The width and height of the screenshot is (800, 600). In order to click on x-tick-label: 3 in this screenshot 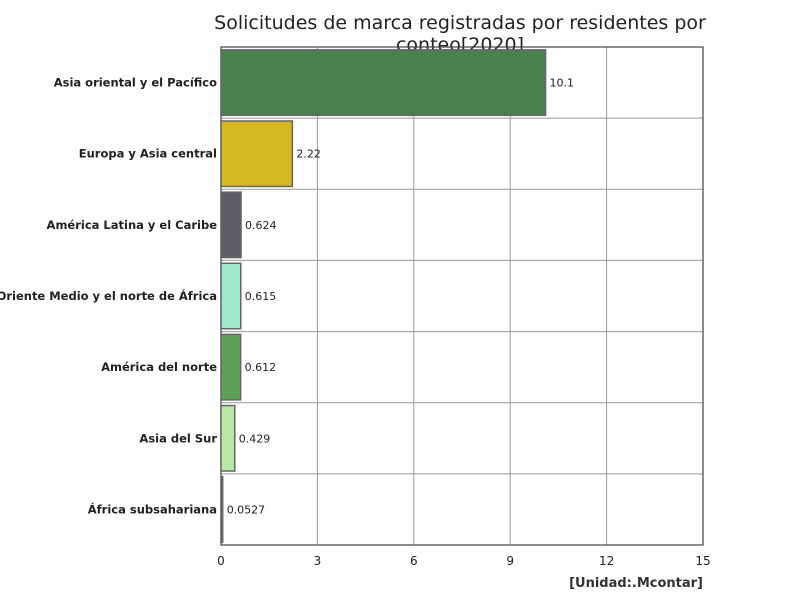, I will do `click(318, 561)`.